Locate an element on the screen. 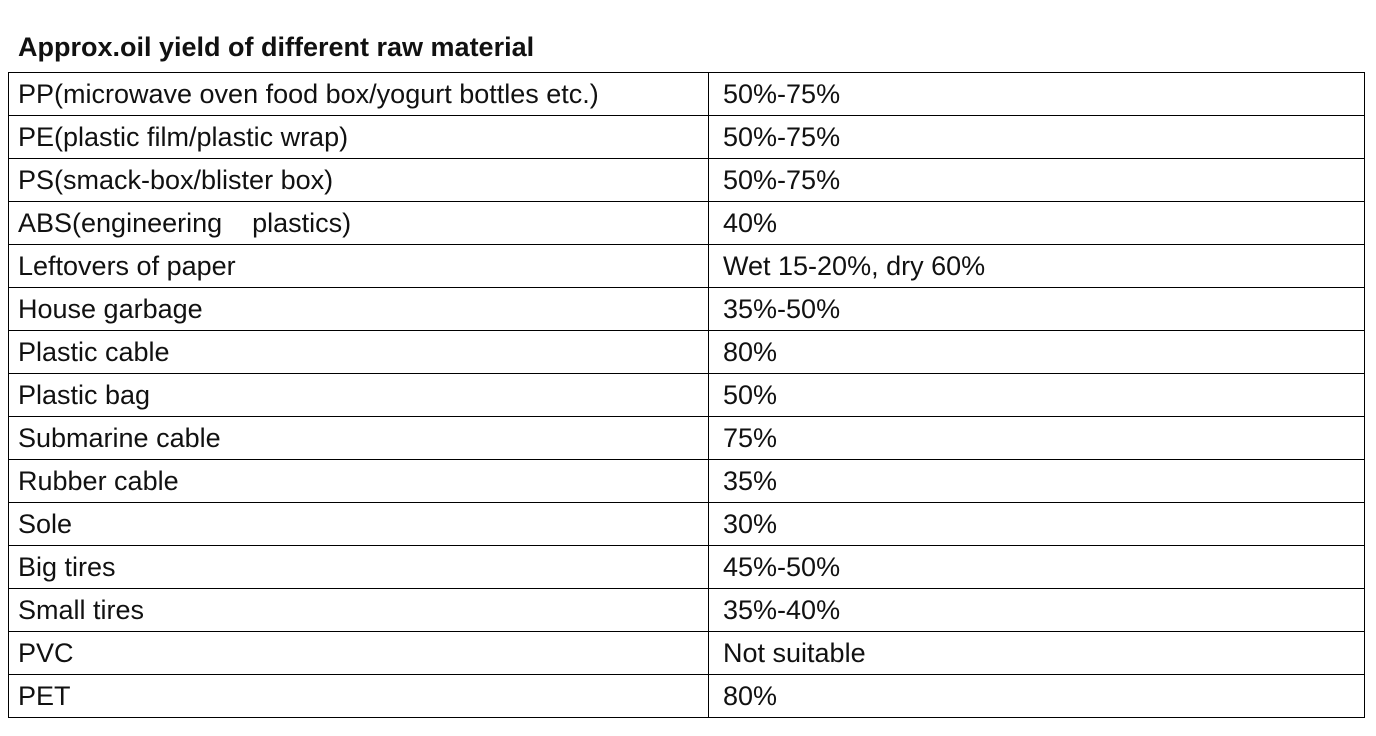  table-row: Sole 30% is located at coordinates (686, 524).